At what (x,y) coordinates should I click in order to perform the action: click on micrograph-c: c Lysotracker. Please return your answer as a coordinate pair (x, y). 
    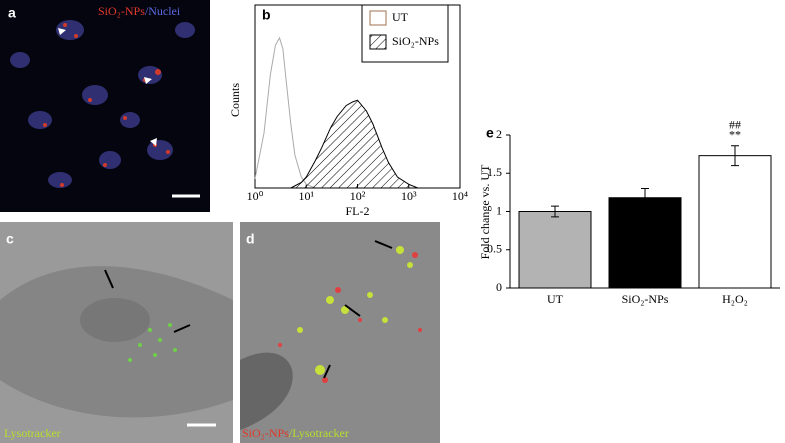
    Looking at the image, I should click on (116, 332).